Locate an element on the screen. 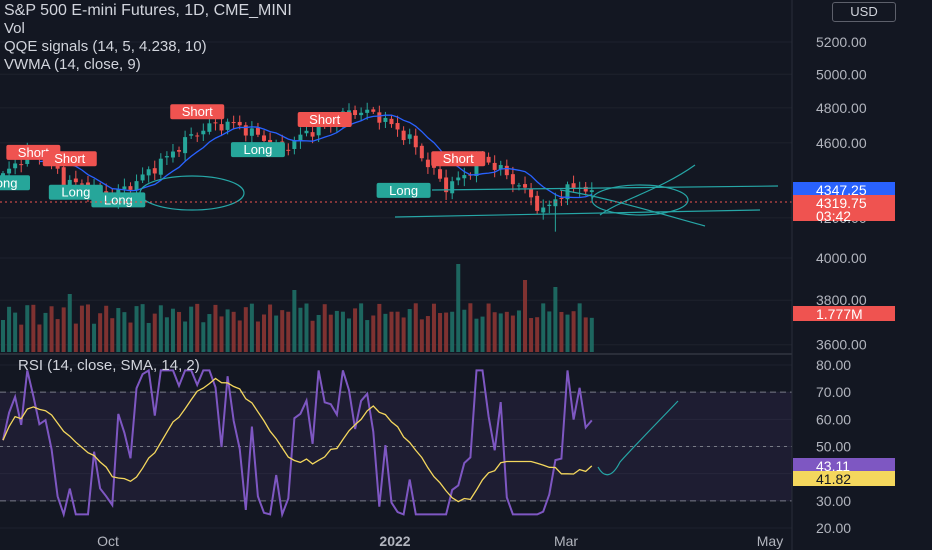 The width and height of the screenshot is (932, 550). currency-button: USD is located at coordinates (864, 12).